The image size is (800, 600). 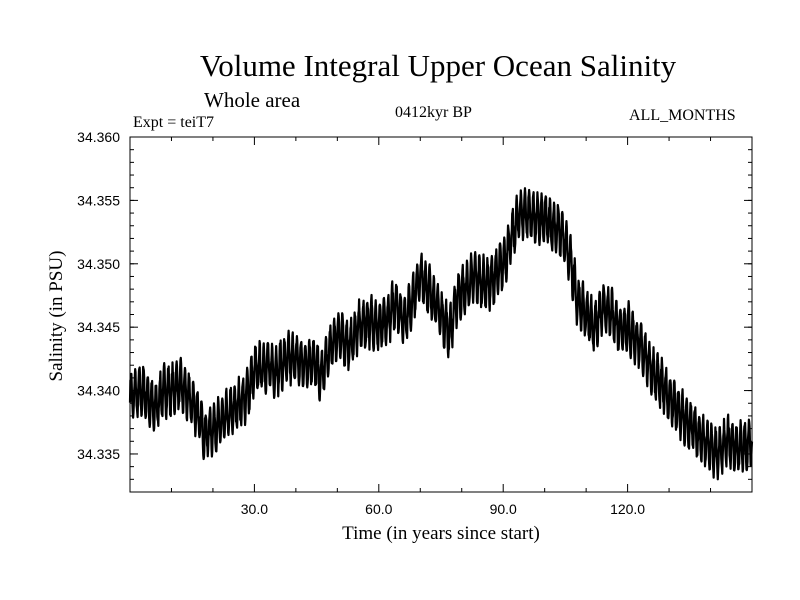 I want to click on y-tick-label: 34.355, so click(x=98, y=200).